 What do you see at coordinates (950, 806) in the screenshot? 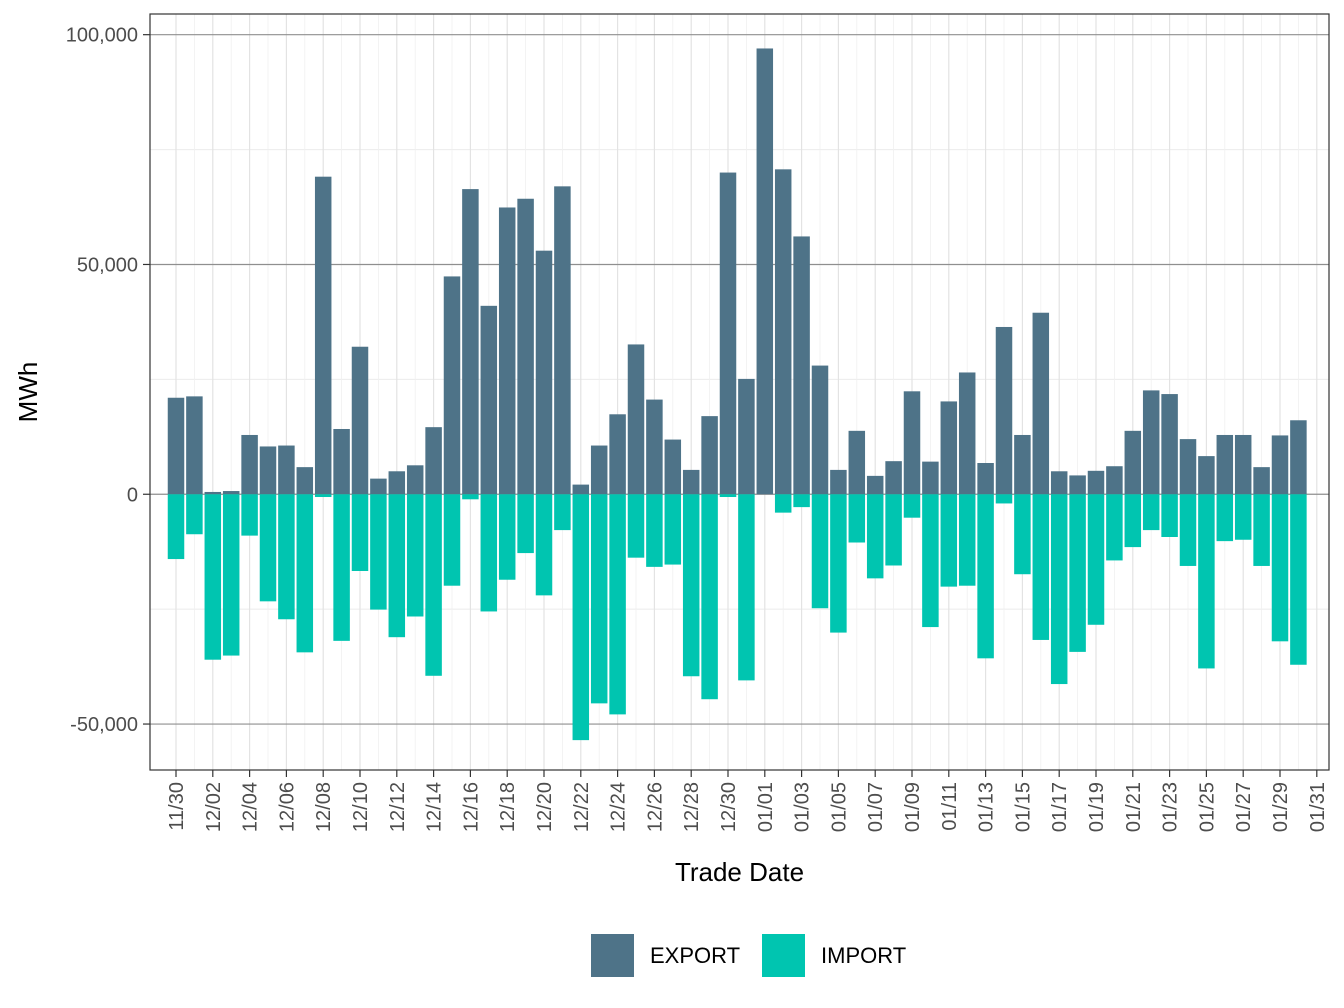
I see `x-tick-label: 01/11` at bounding box center [950, 806].